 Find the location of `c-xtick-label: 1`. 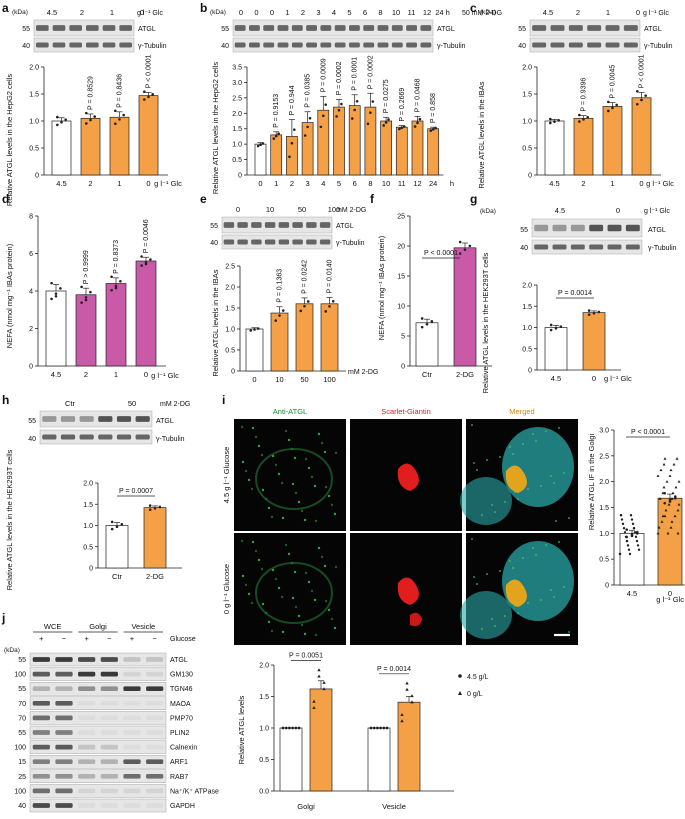

c-xtick-label: 1 is located at coordinates (612, 183).